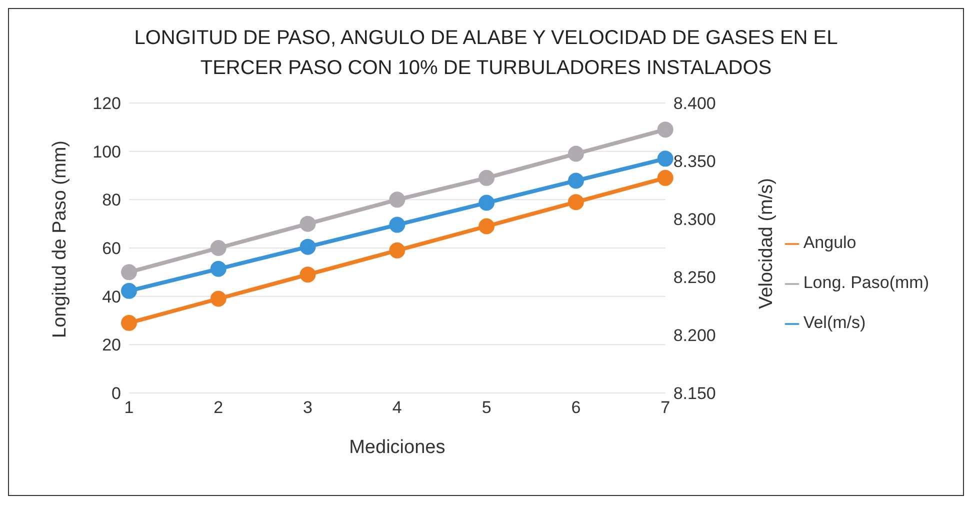 The image size is (974, 506). I want to click on y2-tick-label: 8.150, so click(694, 394).